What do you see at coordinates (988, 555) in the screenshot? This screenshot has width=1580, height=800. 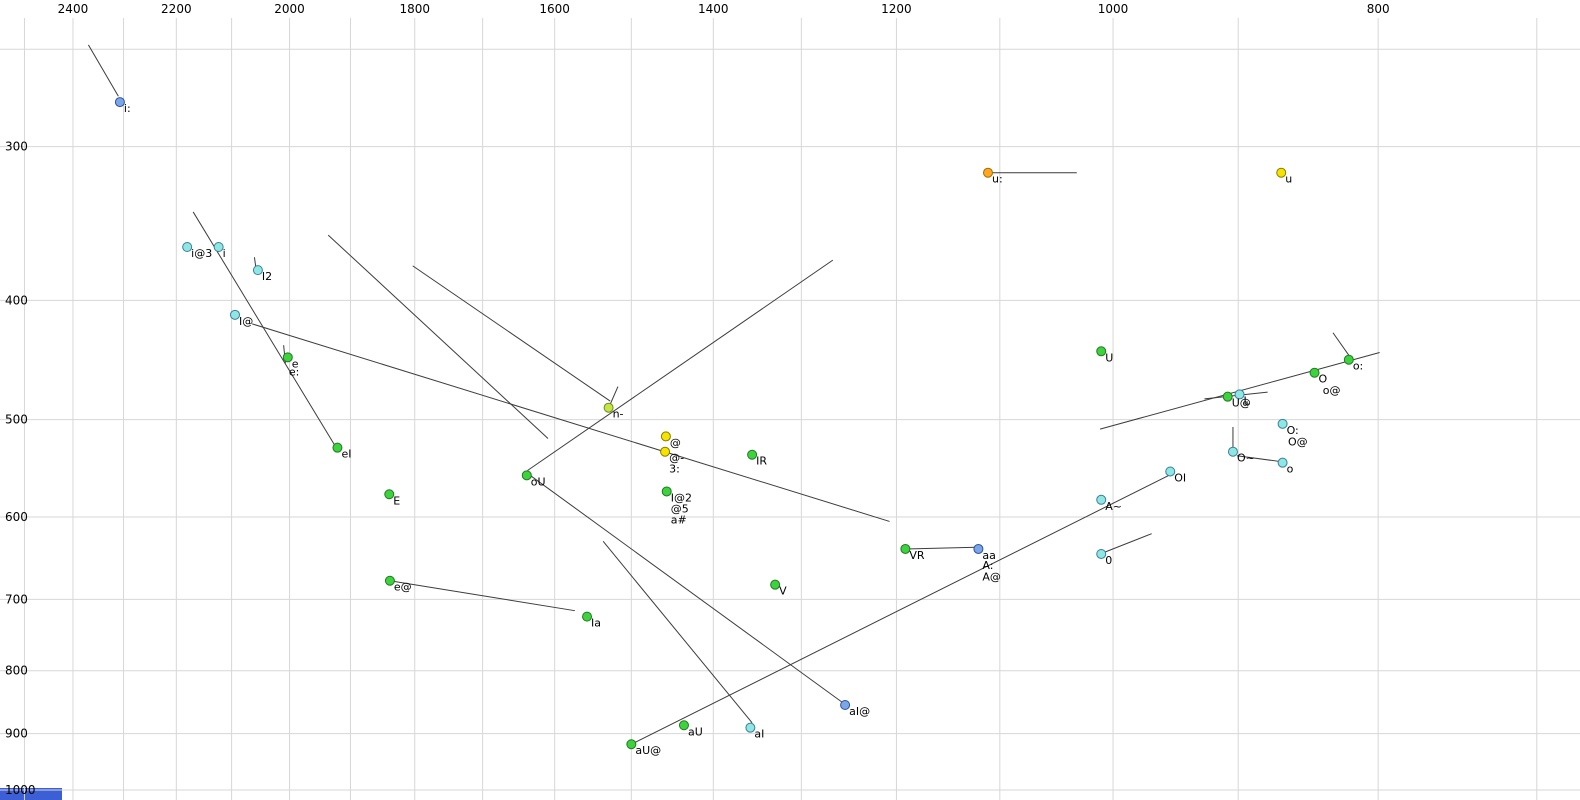 I see `point-label: aa` at bounding box center [988, 555].